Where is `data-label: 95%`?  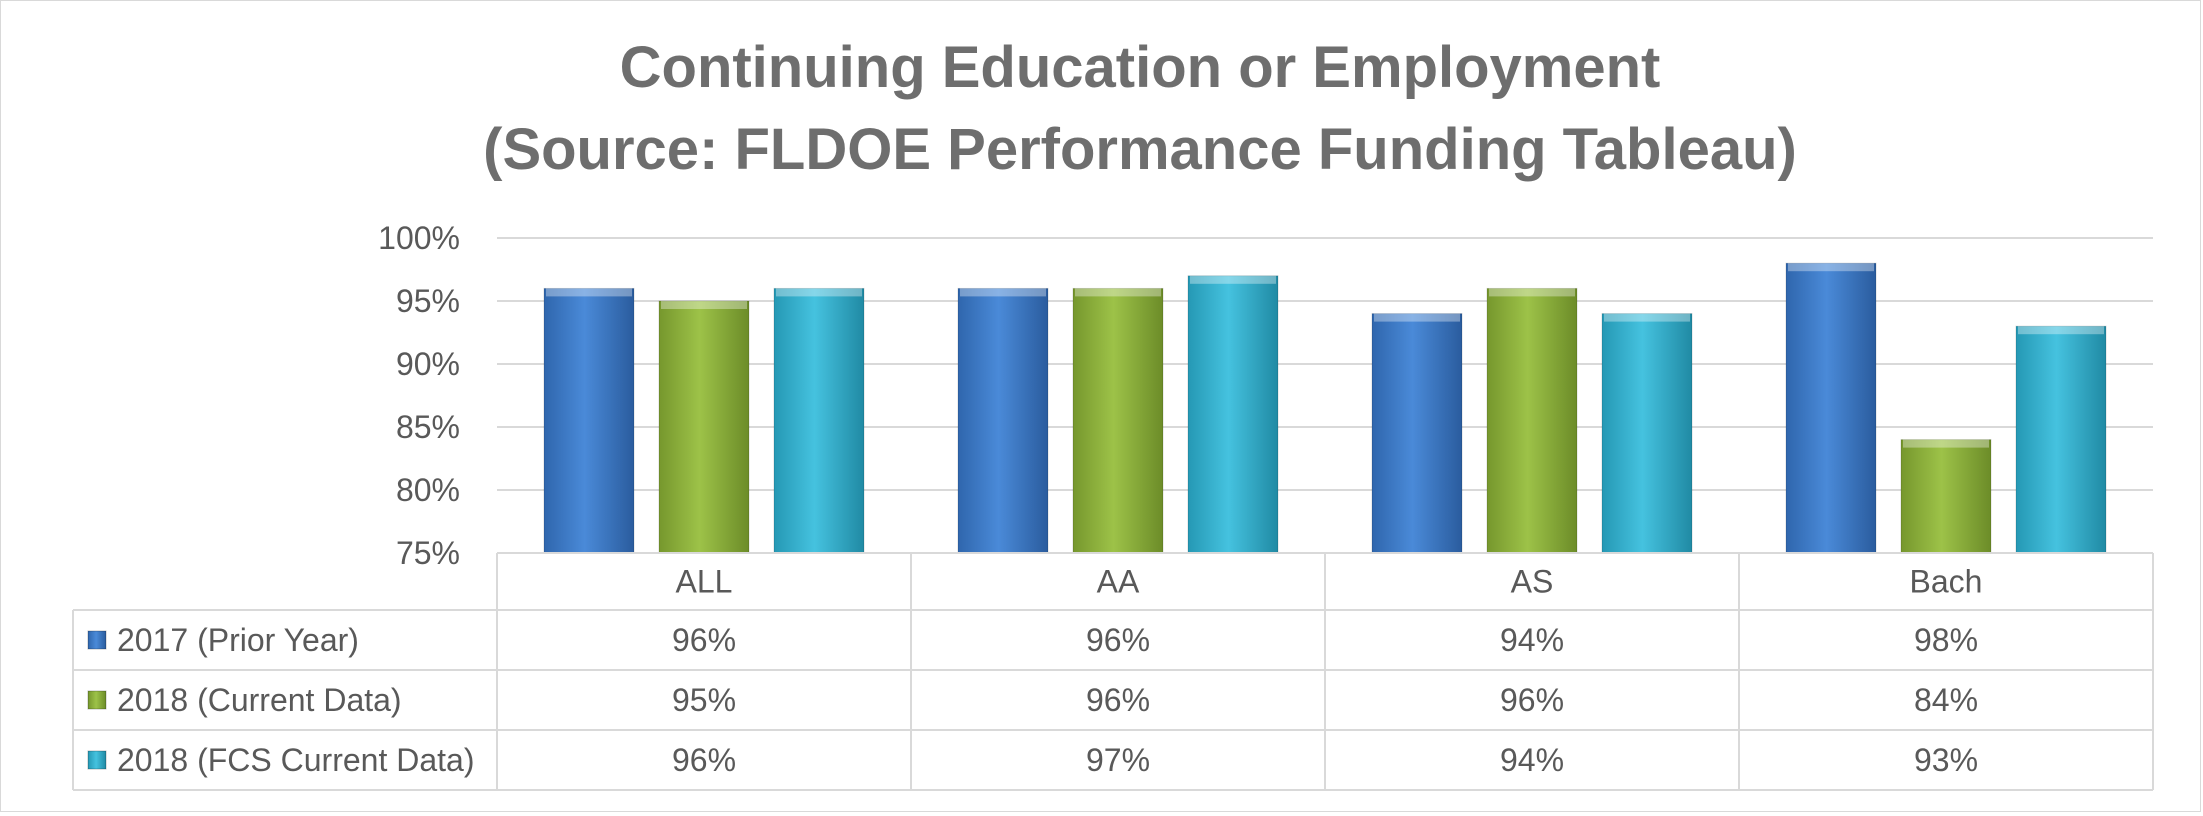 data-label: 95% is located at coordinates (704, 700).